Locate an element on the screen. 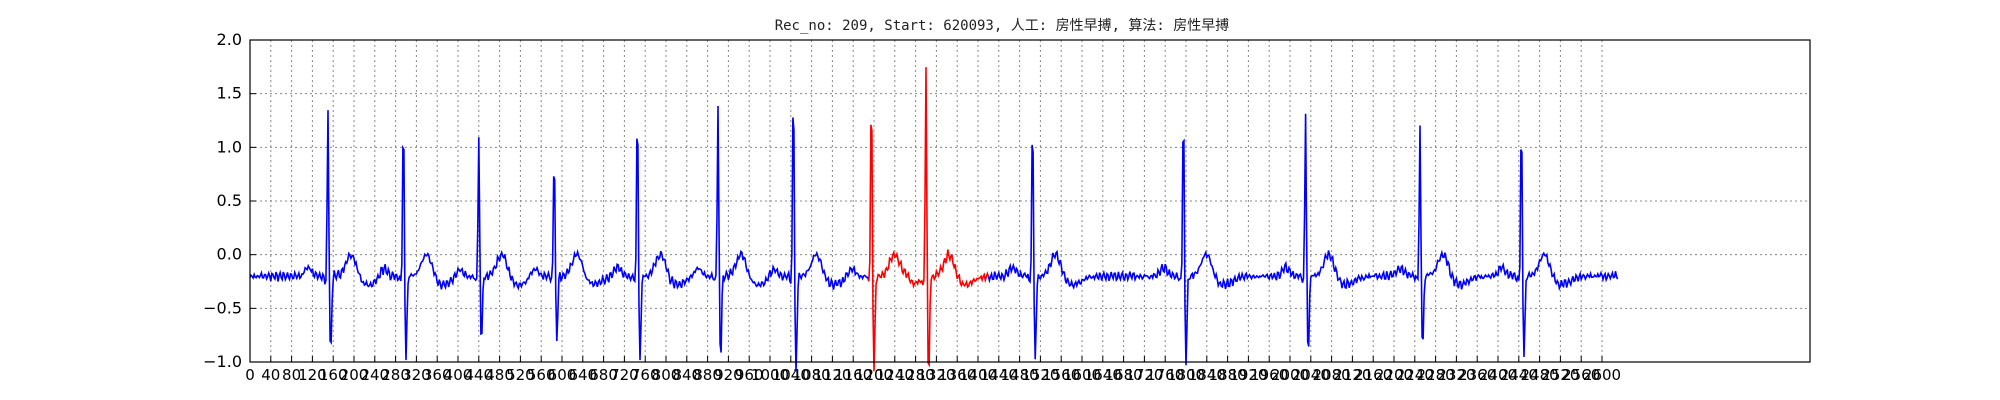  x-tick-label: 1080 is located at coordinates (812, 375).